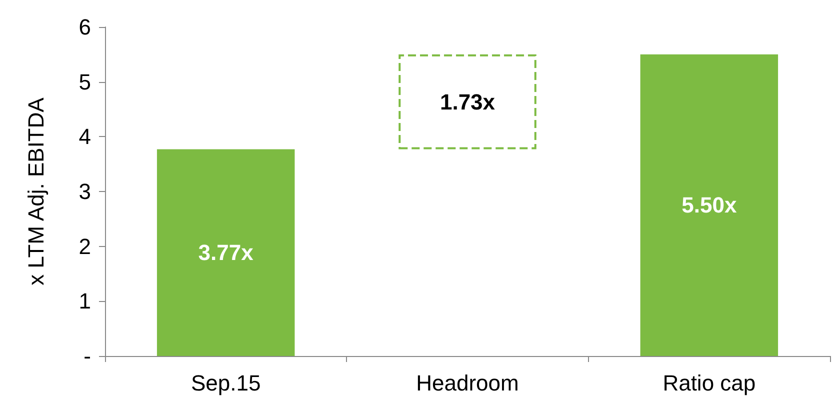 This screenshot has width=834, height=413. Describe the element at coordinates (84, 137) in the screenshot. I see `y-tick-label: 4` at that location.